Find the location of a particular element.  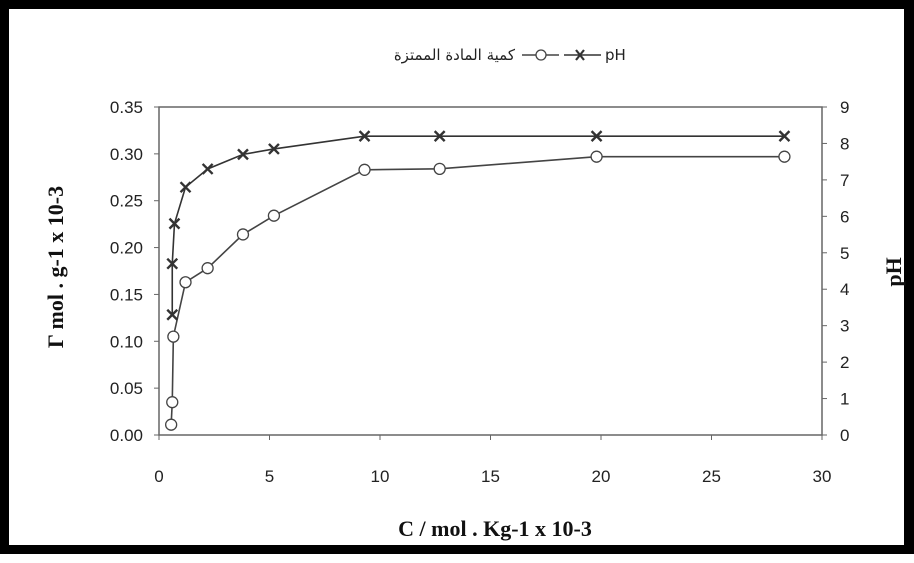

y-right-tick-label: 8 is located at coordinates (844, 143).